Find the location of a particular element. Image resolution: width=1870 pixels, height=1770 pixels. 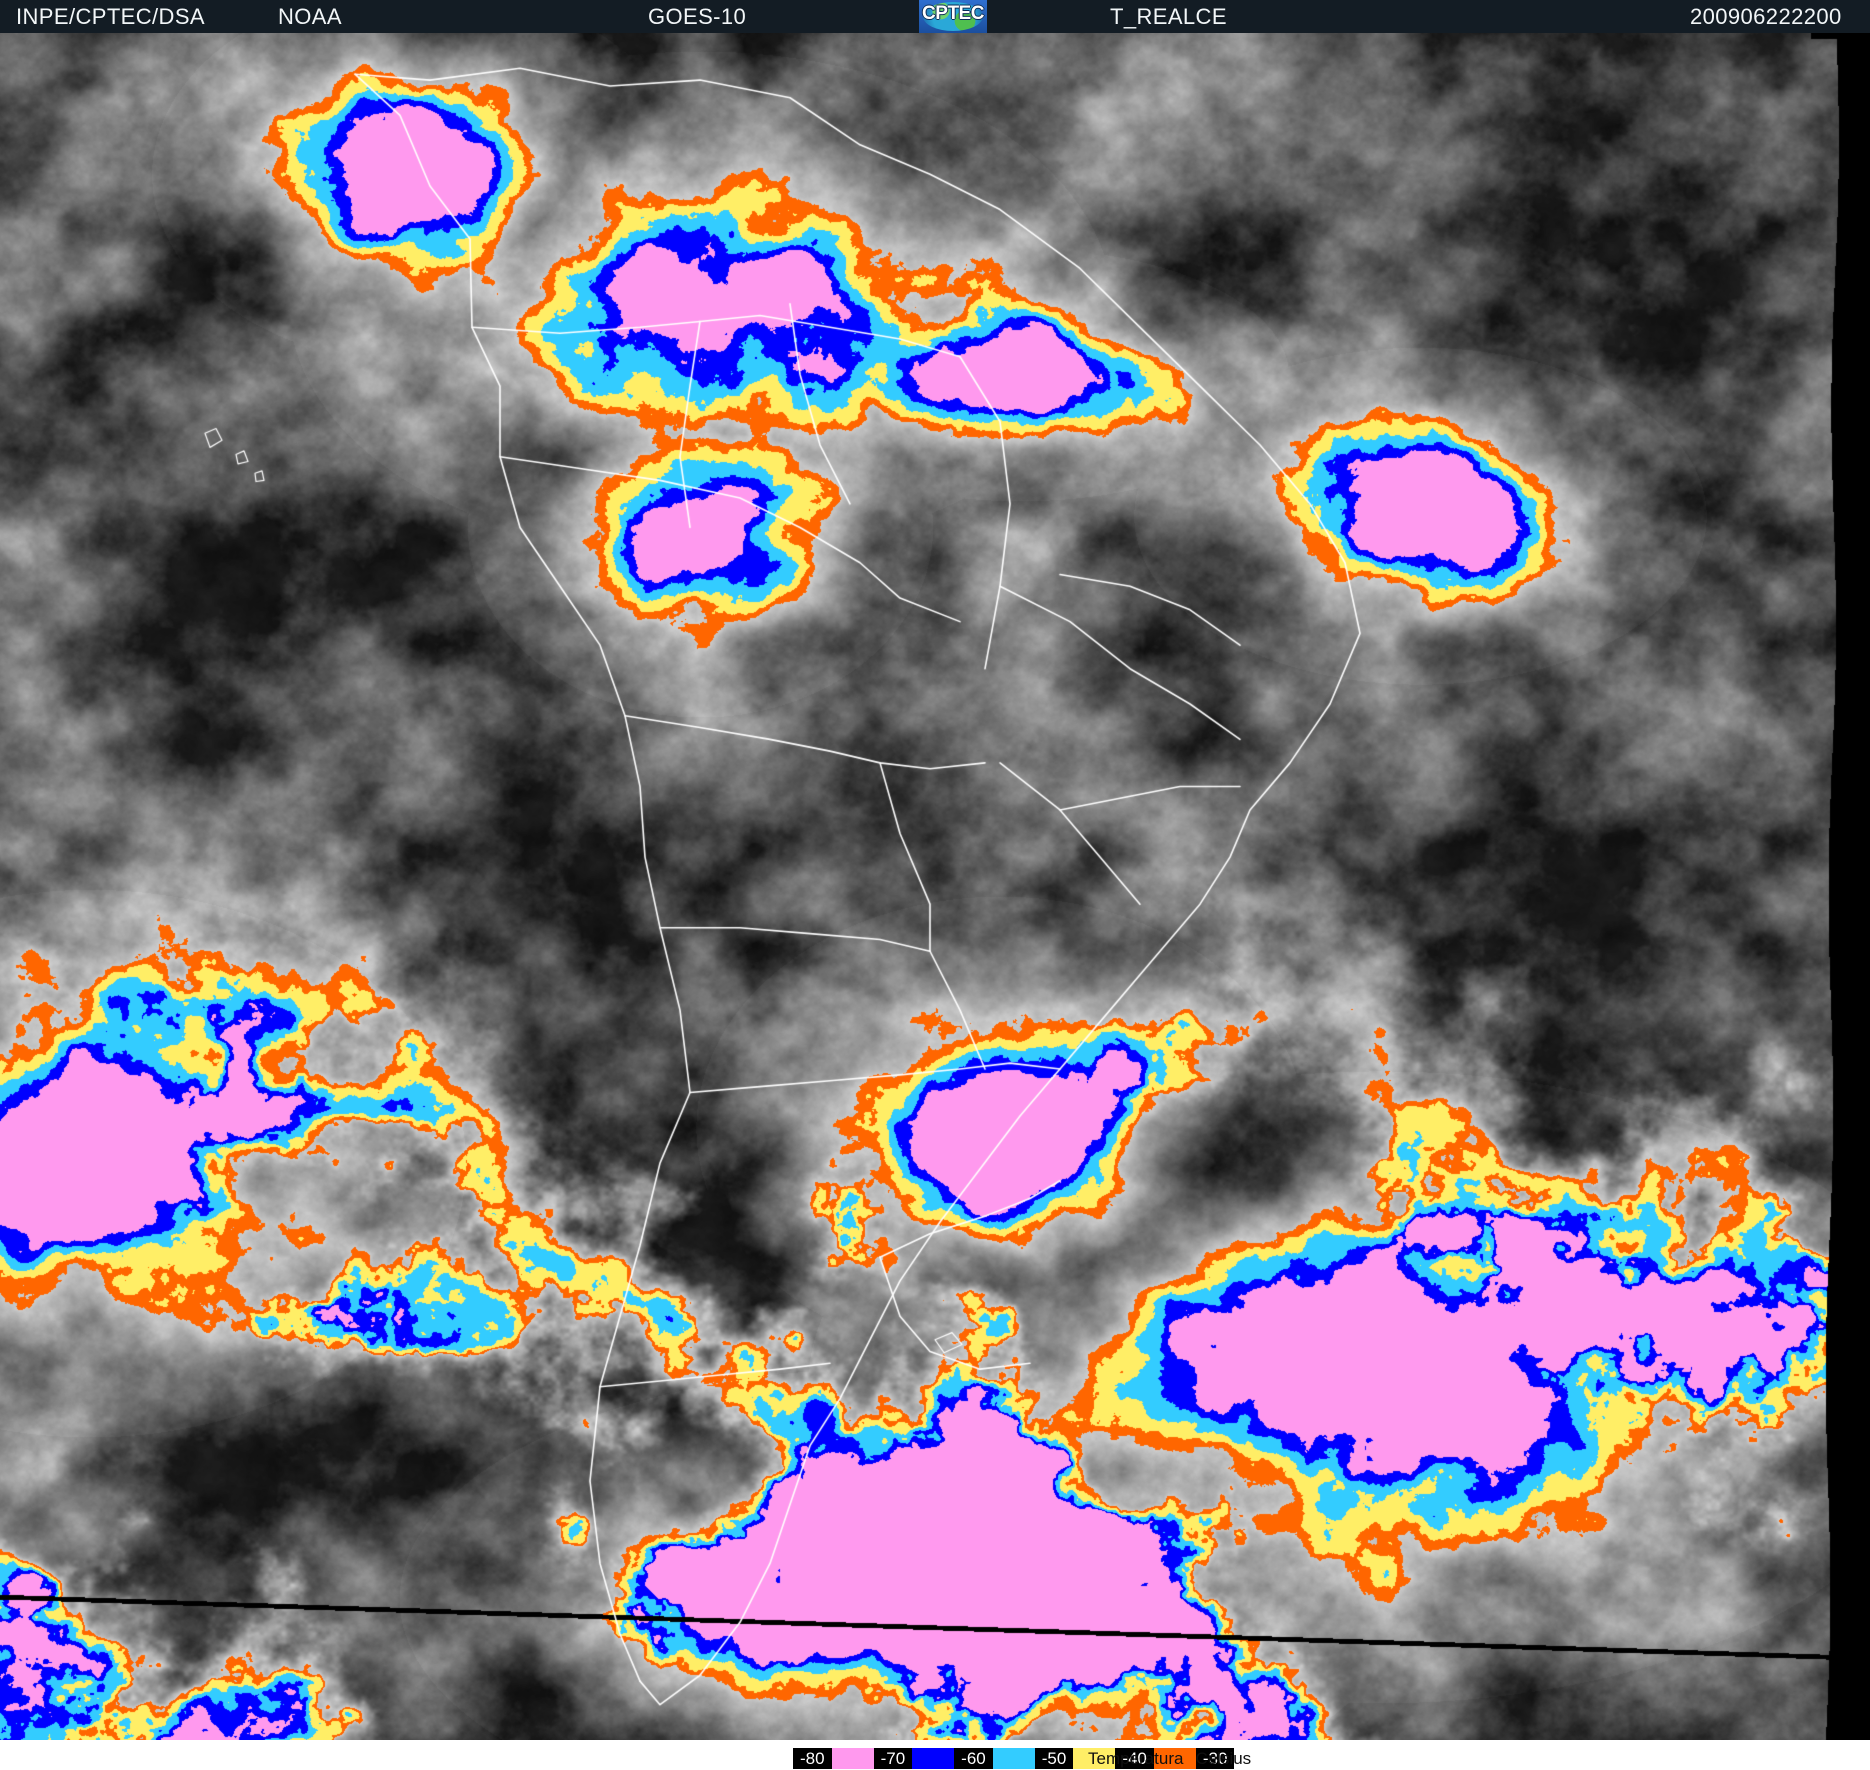

legend-label-3: -50 is located at coordinates (1054, 1758).